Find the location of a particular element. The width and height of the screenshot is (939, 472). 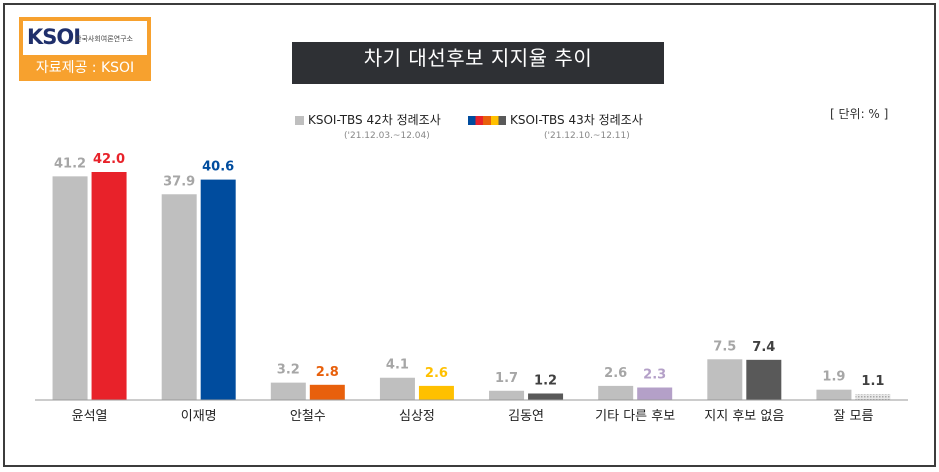

data-label-42-5: 2.6 is located at coordinates (615, 373).